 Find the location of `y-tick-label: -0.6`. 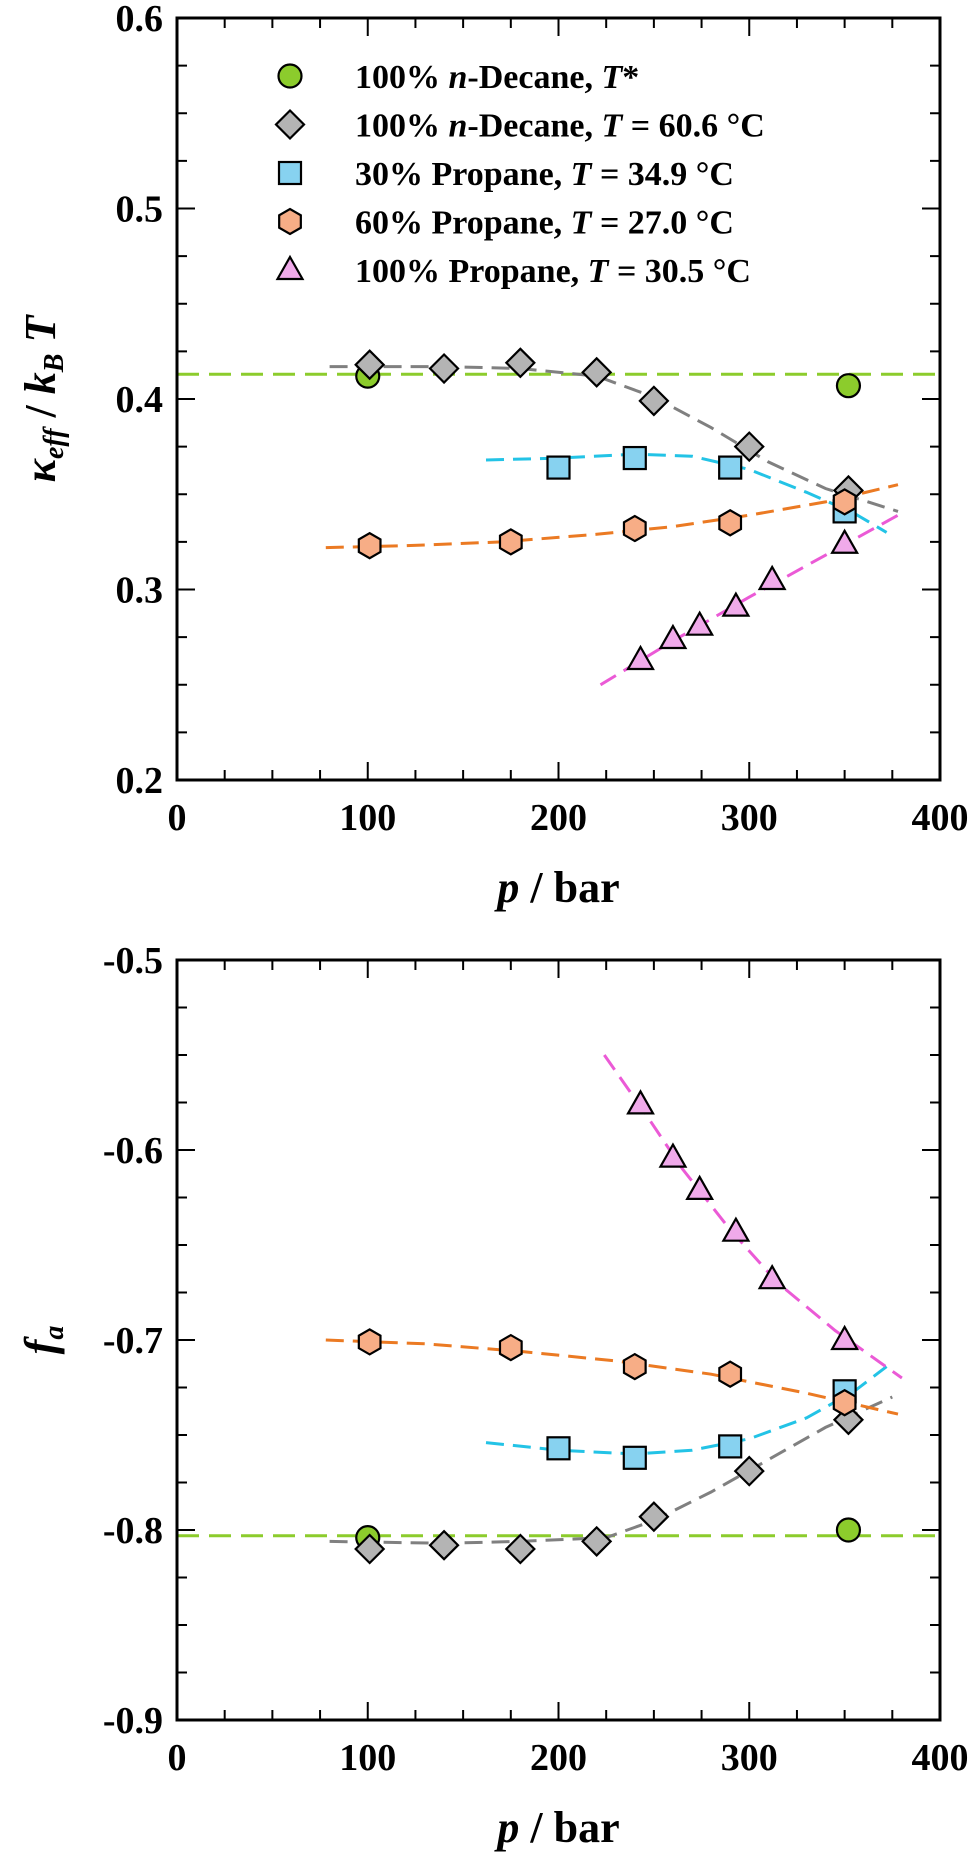

y-tick-label: -0.6 is located at coordinates (133, 1151).